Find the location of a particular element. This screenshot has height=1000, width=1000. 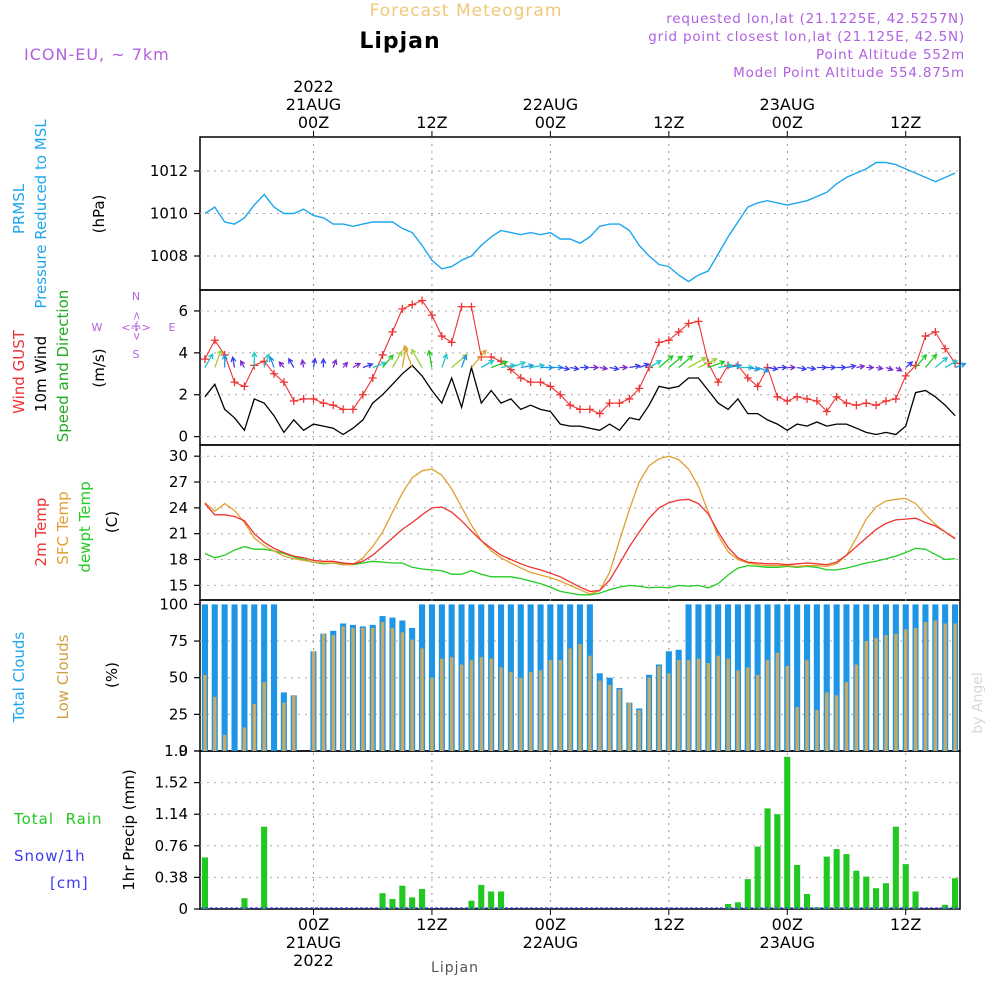

top-time-label: 2022 is located at coordinates (313, 86).